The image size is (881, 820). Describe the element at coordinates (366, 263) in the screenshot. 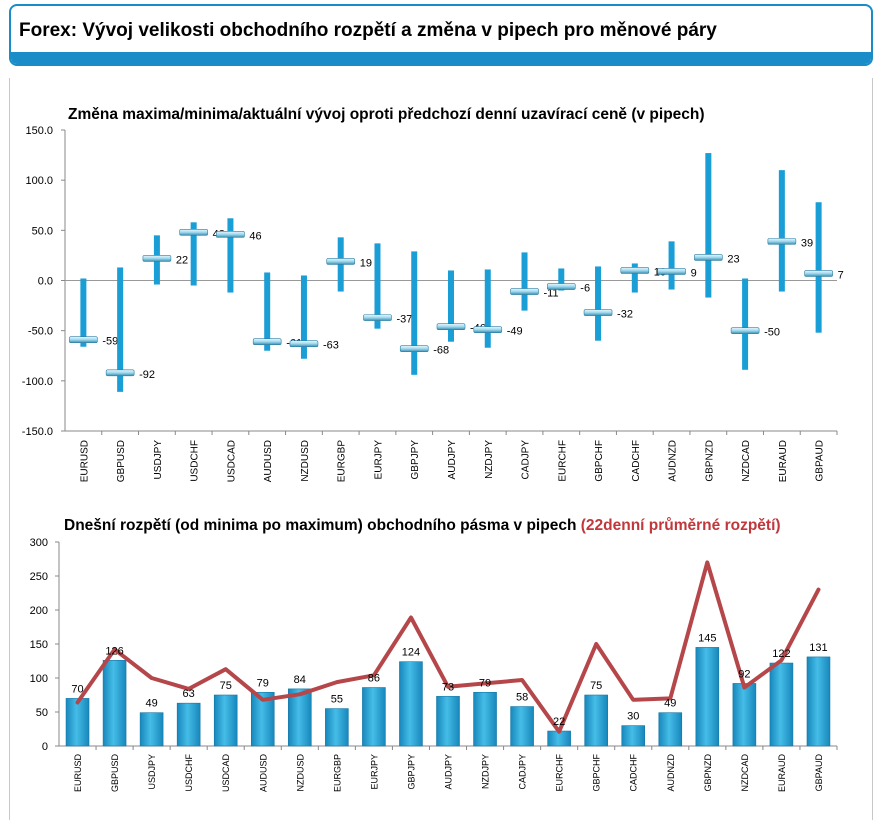

I see `chart1-data-label: 19` at that location.